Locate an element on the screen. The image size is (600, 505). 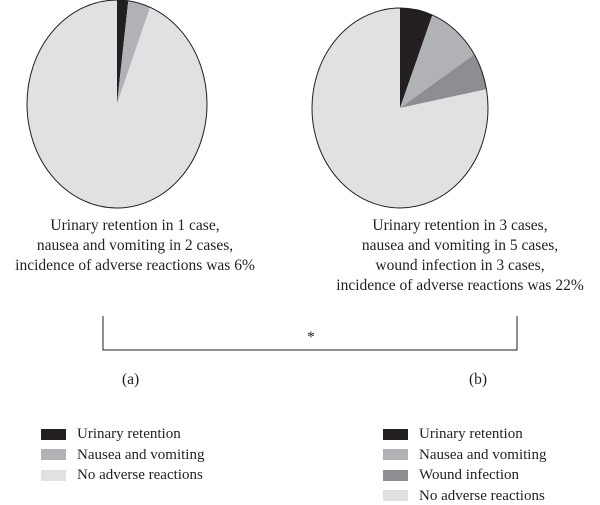
legend-label: Wound infection is located at coordinates (469, 475).